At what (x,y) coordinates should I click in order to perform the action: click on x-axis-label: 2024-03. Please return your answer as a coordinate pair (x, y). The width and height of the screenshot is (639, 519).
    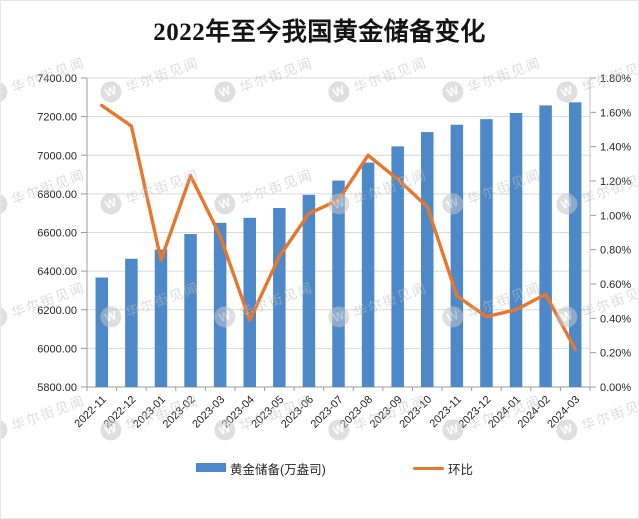
    Looking at the image, I should click on (563, 412).